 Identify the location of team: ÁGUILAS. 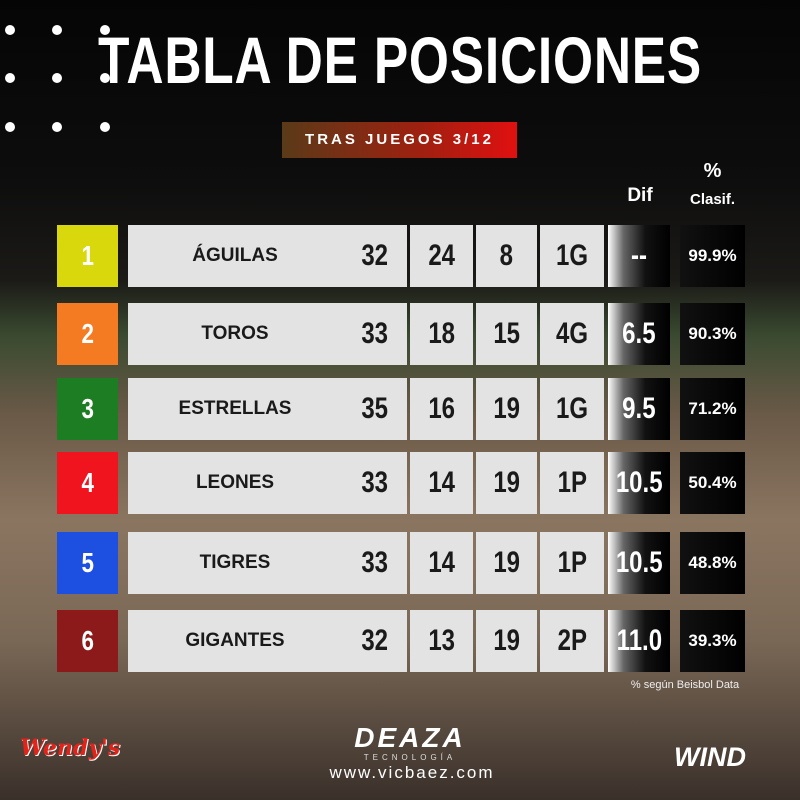
(235, 255).